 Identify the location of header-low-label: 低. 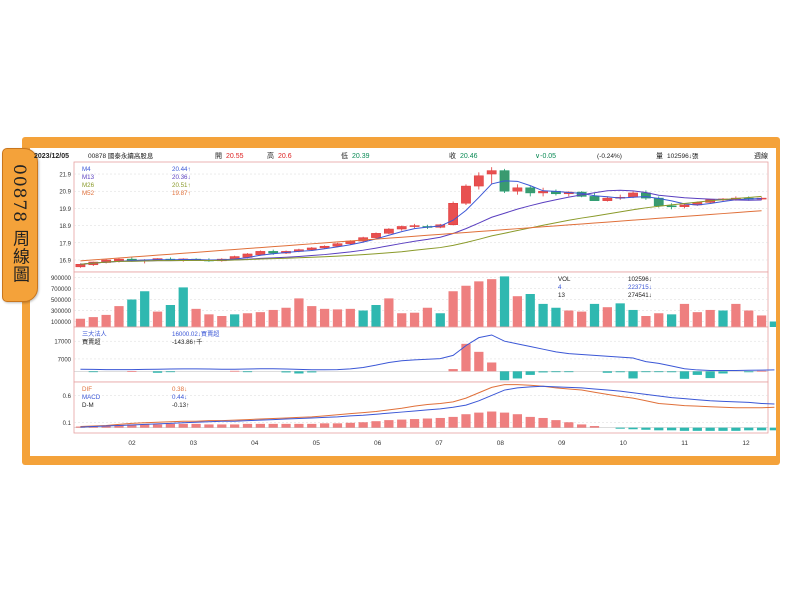
(344, 155).